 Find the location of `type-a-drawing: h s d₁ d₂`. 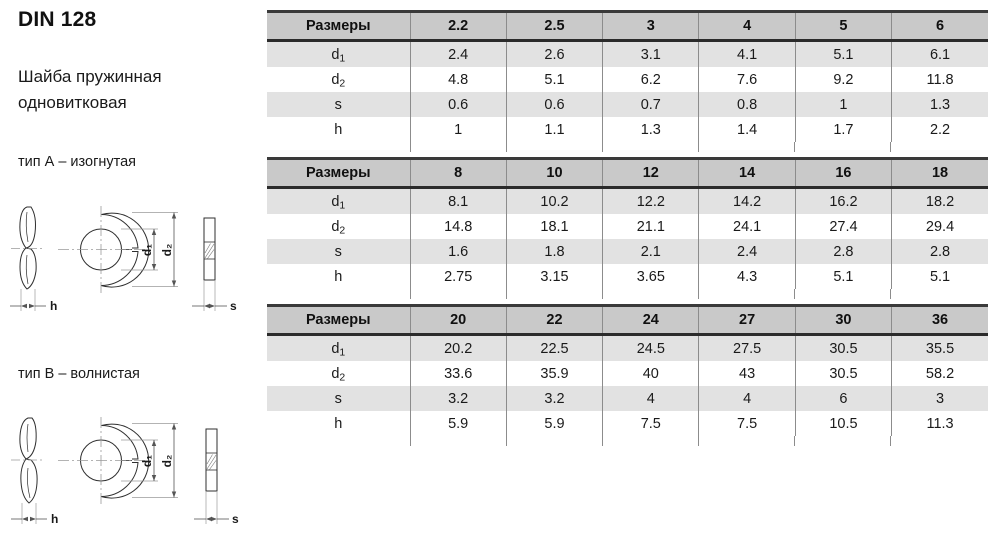

type-a-drawing: h s d₁ d₂ is located at coordinates (131, 255).